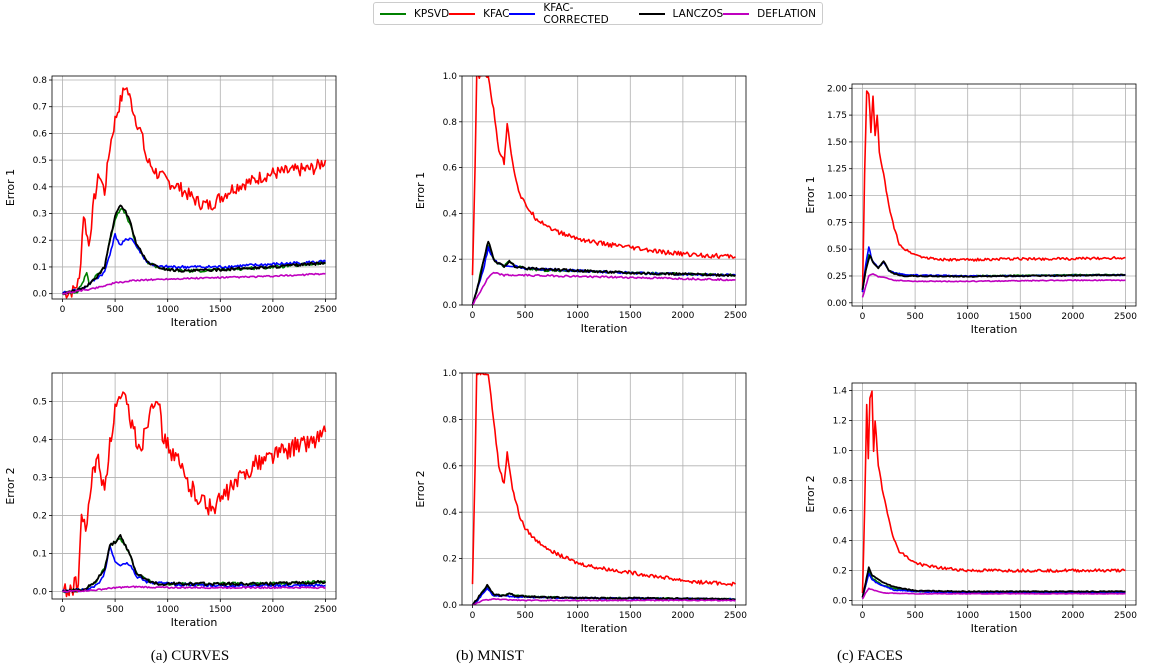 The height and width of the screenshot is (672, 1171). What do you see at coordinates (837, 143) in the screenshot?
I see `y-tick-label: 1.50` at bounding box center [837, 143].